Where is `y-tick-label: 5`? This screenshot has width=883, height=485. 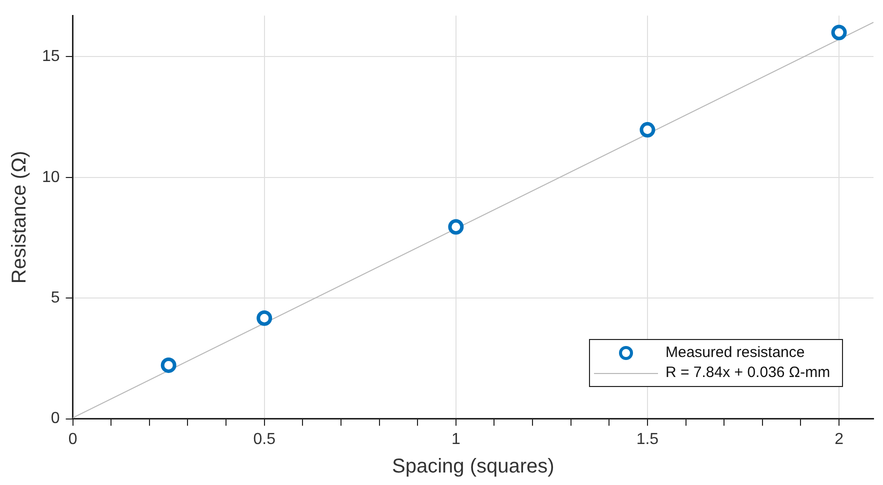
y-tick-label: 5 is located at coordinates (55, 297).